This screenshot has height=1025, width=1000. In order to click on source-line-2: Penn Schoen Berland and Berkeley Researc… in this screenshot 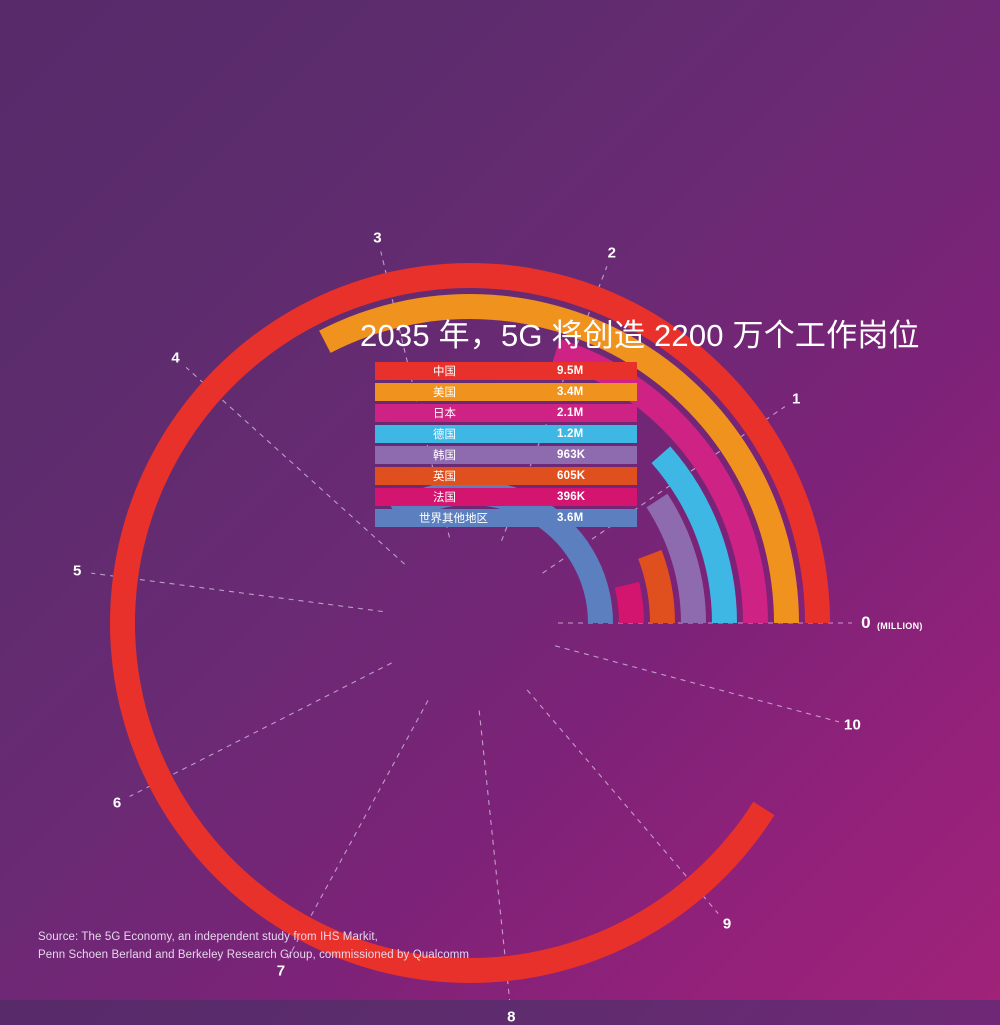, I will do `click(254, 954)`.